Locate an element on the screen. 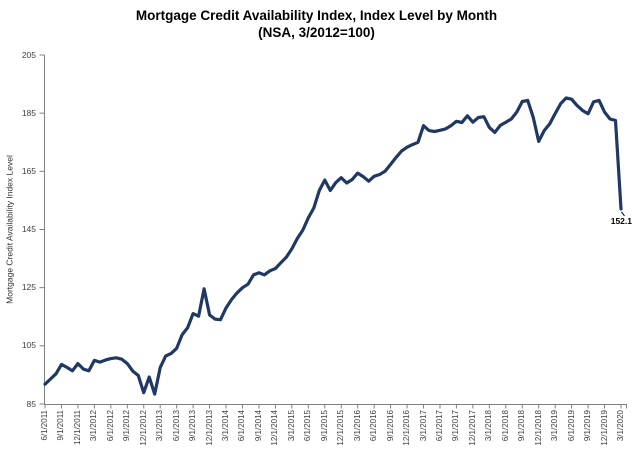 The width and height of the screenshot is (633, 457). x-tick-label: 3/1/2018 is located at coordinates (489, 426).